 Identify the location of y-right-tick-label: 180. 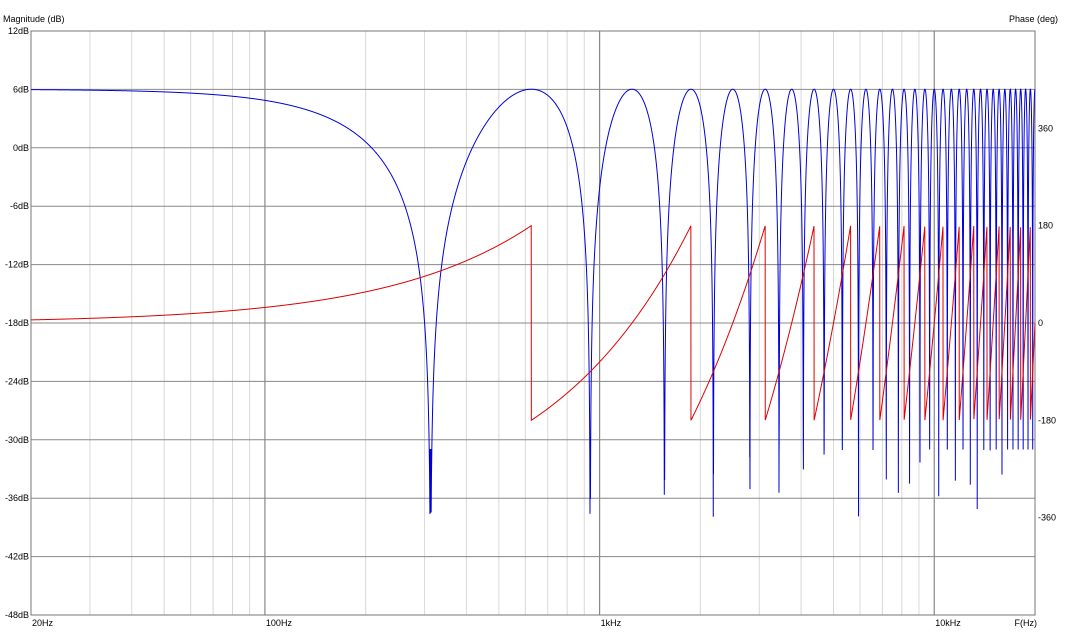
(1045, 226).